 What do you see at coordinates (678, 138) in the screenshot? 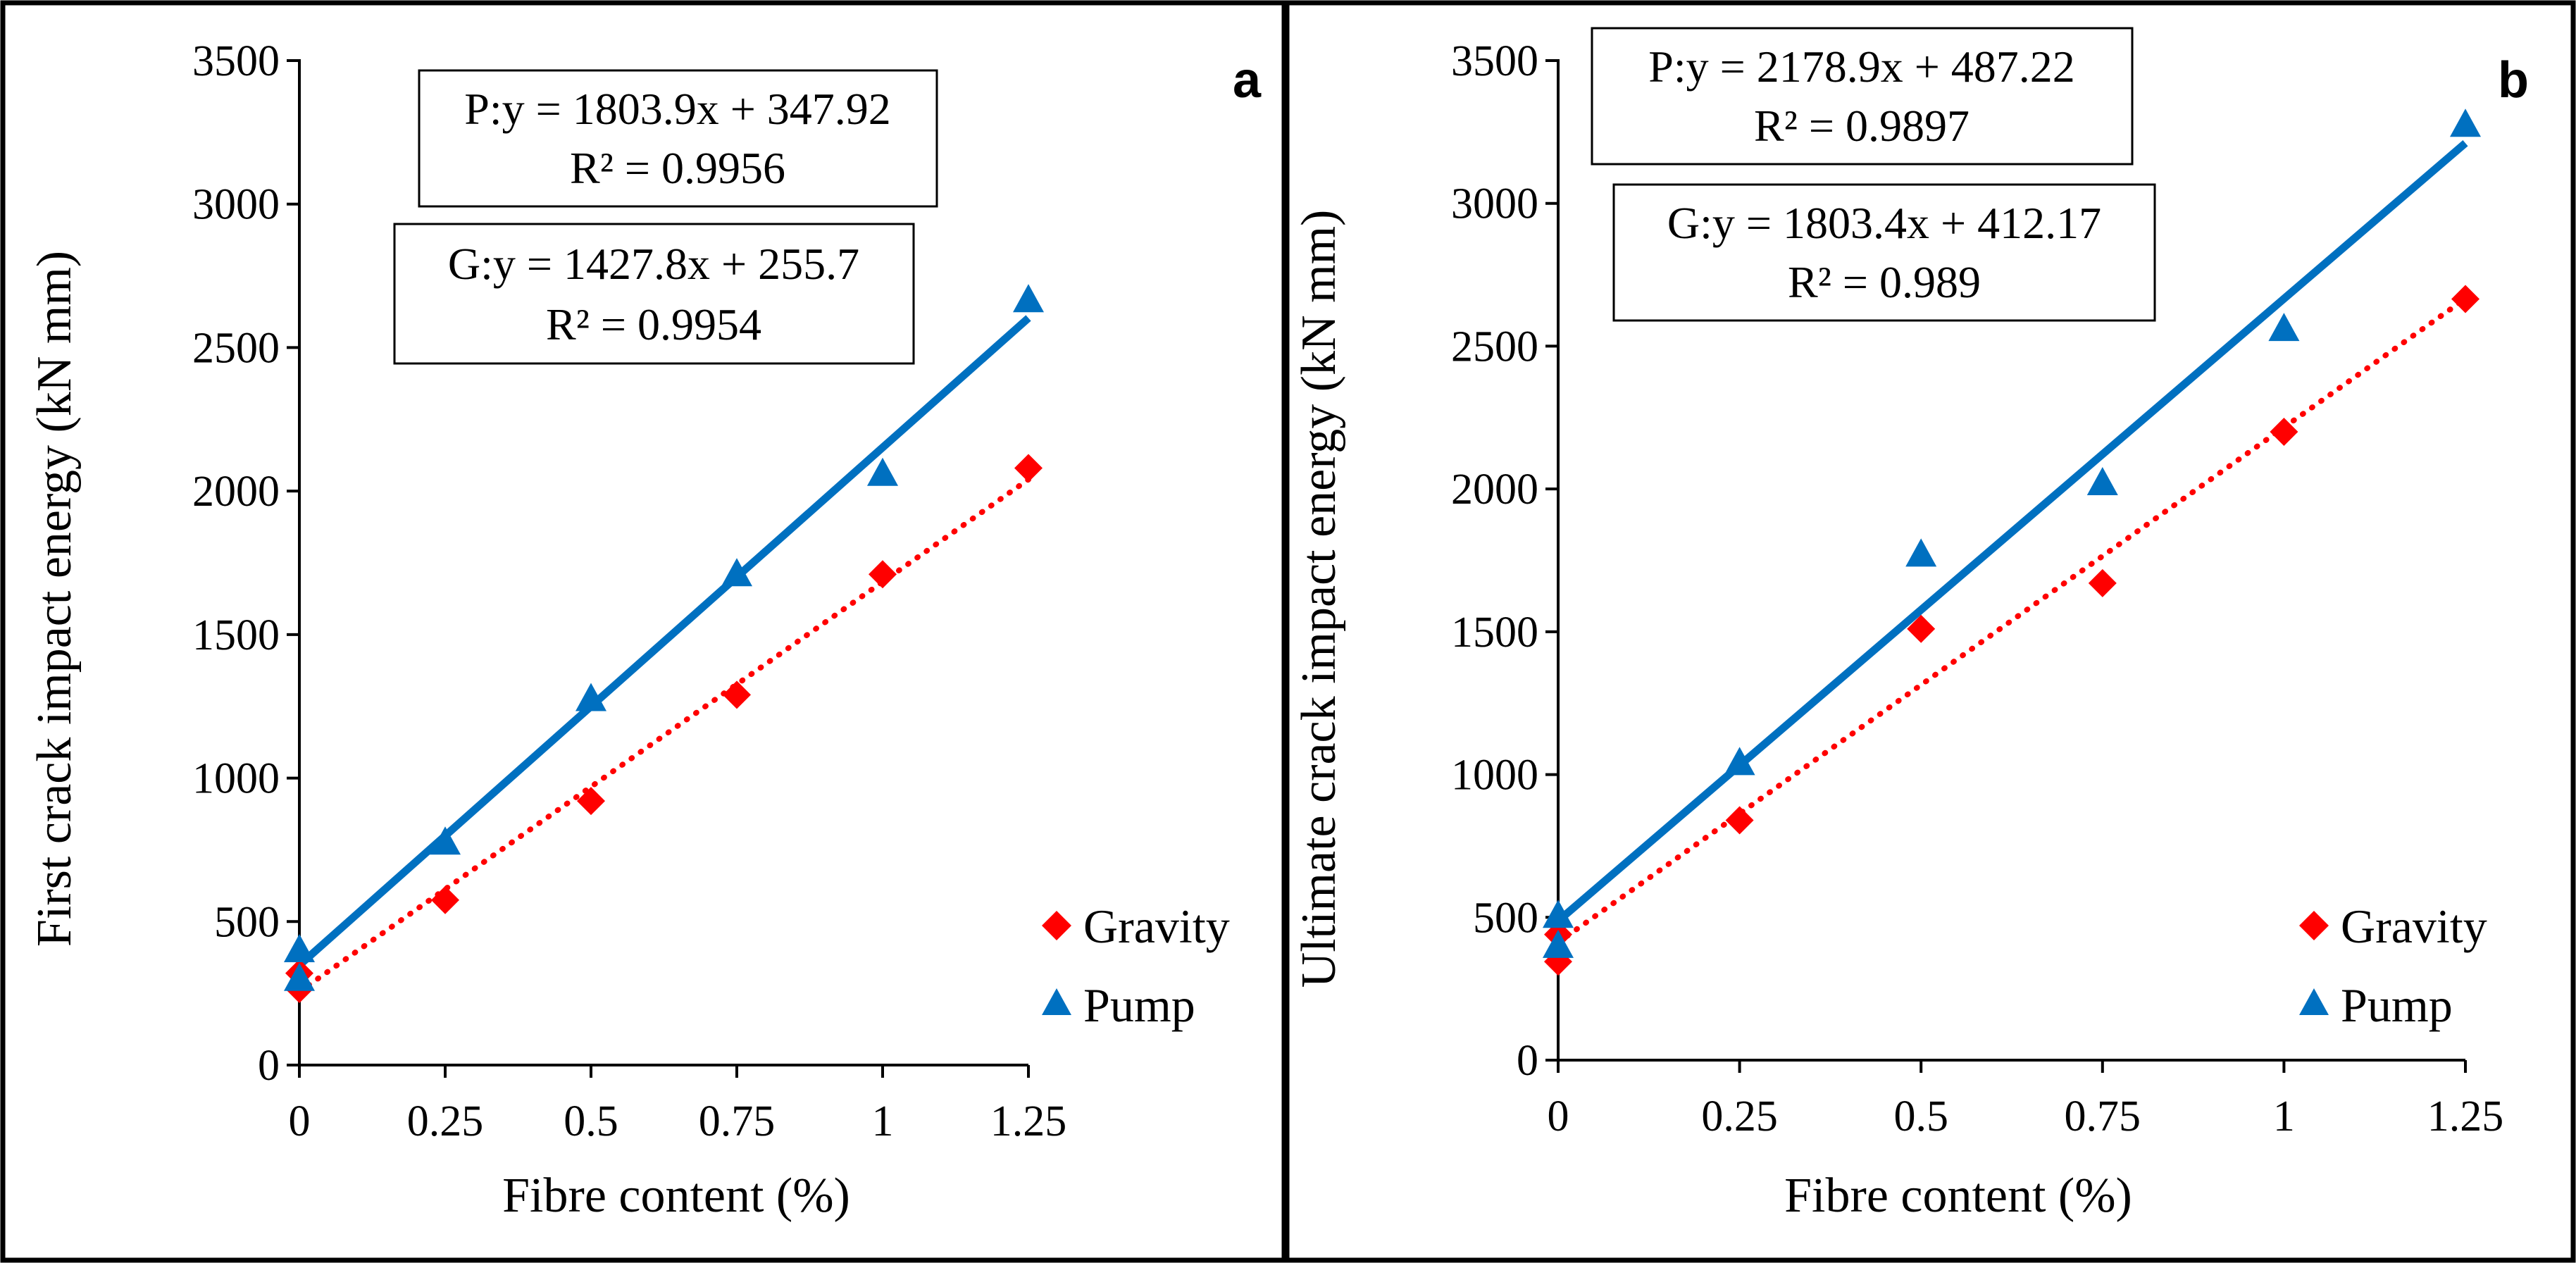
I see `panel-a-pump-equation-box` at bounding box center [678, 138].